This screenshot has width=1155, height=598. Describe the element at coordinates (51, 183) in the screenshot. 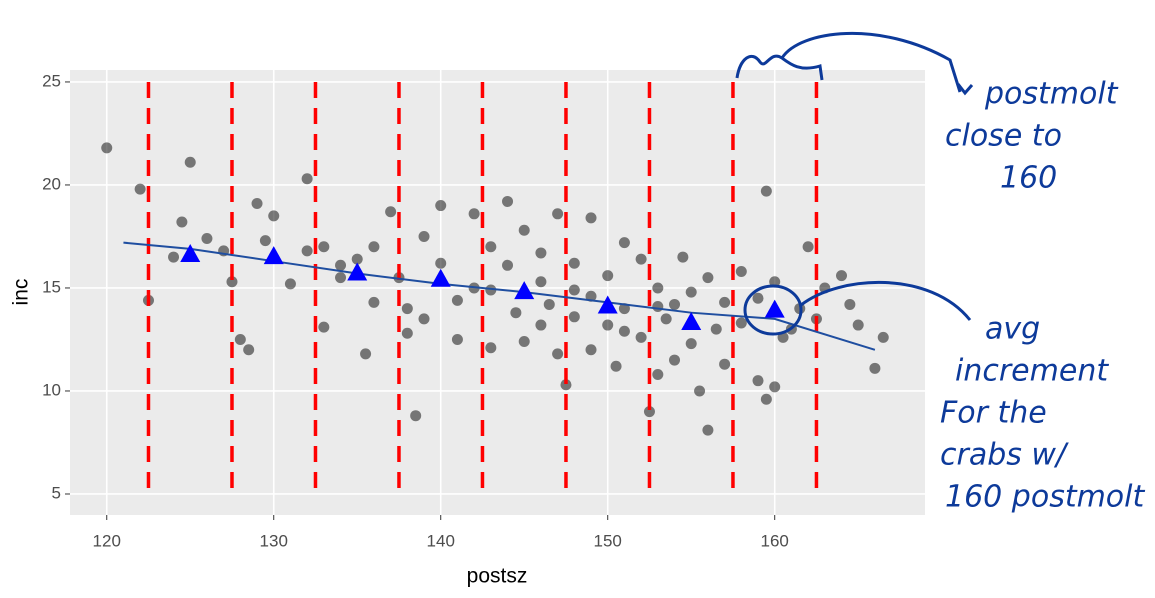

I see `y-tick-label: 20` at that location.